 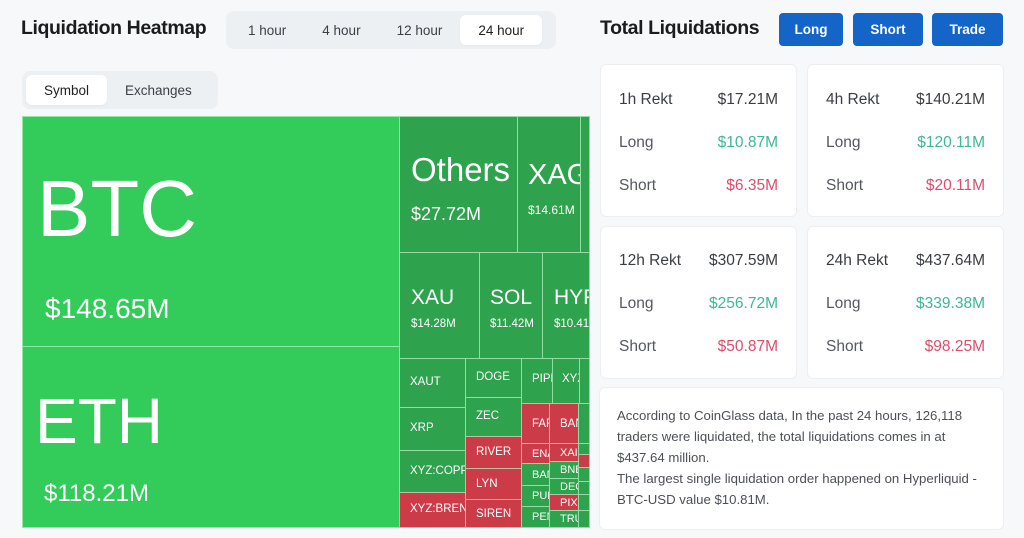 What do you see at coordinates (512, 324) in the screenshot?
I see `tile-value: $11.42M` at bounding box center [512, 324].